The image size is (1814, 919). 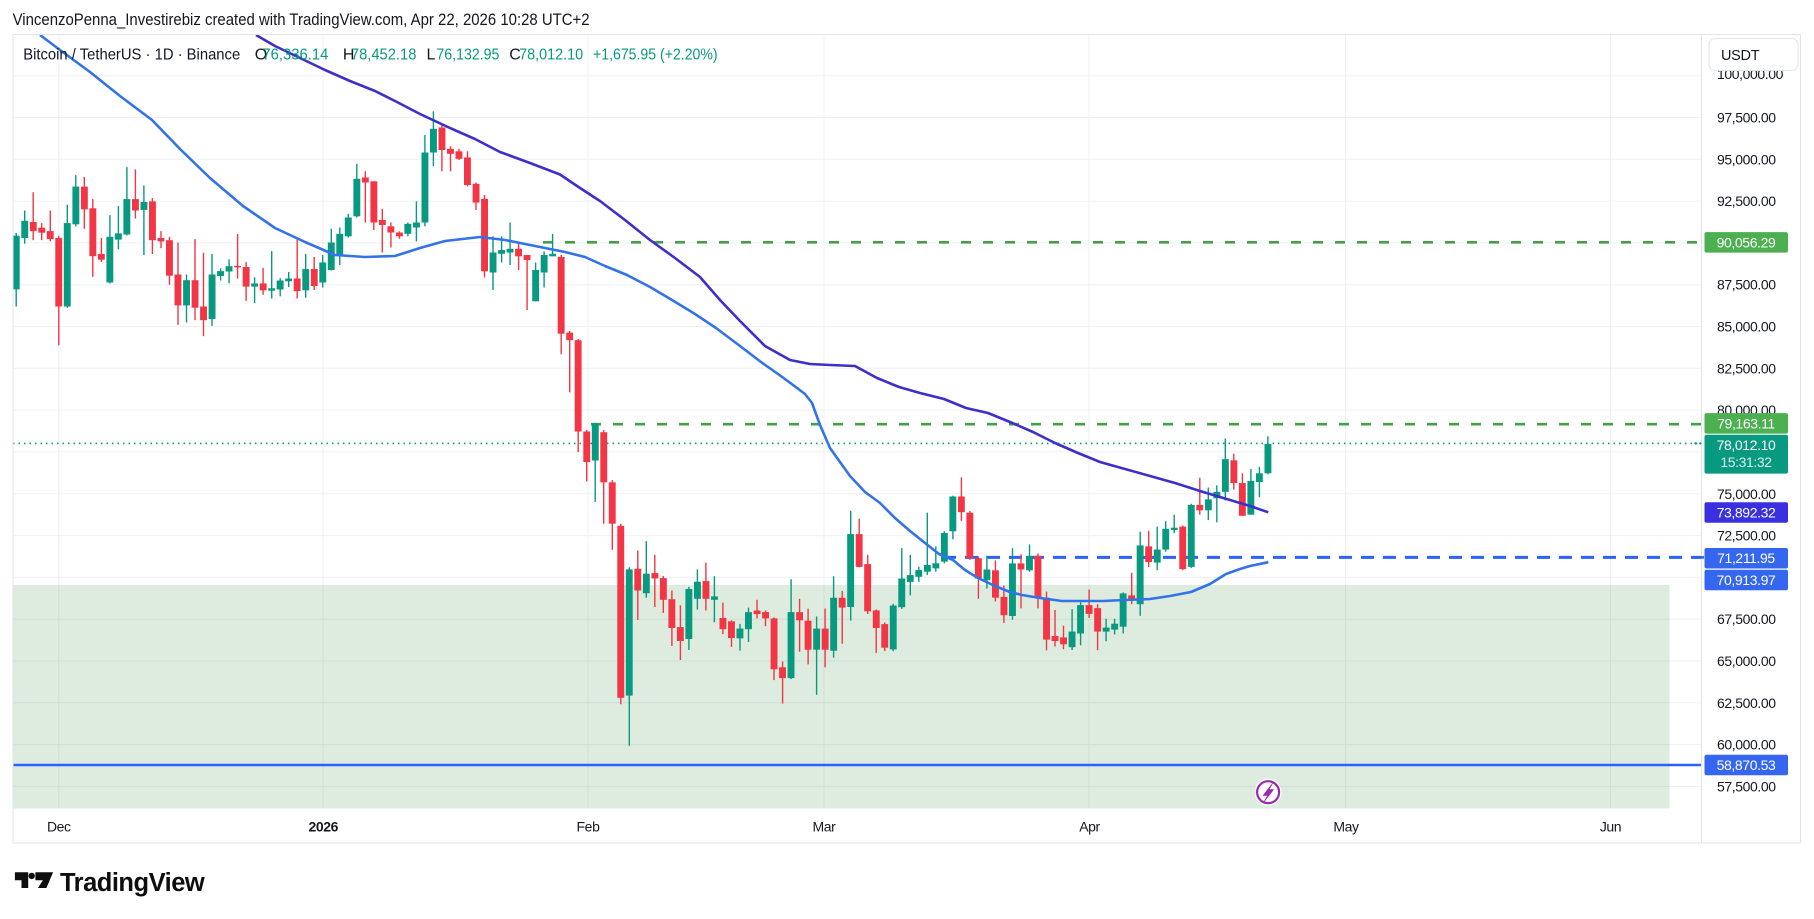 I want to click on svg-text: Dec, so click(x=59, y=827).